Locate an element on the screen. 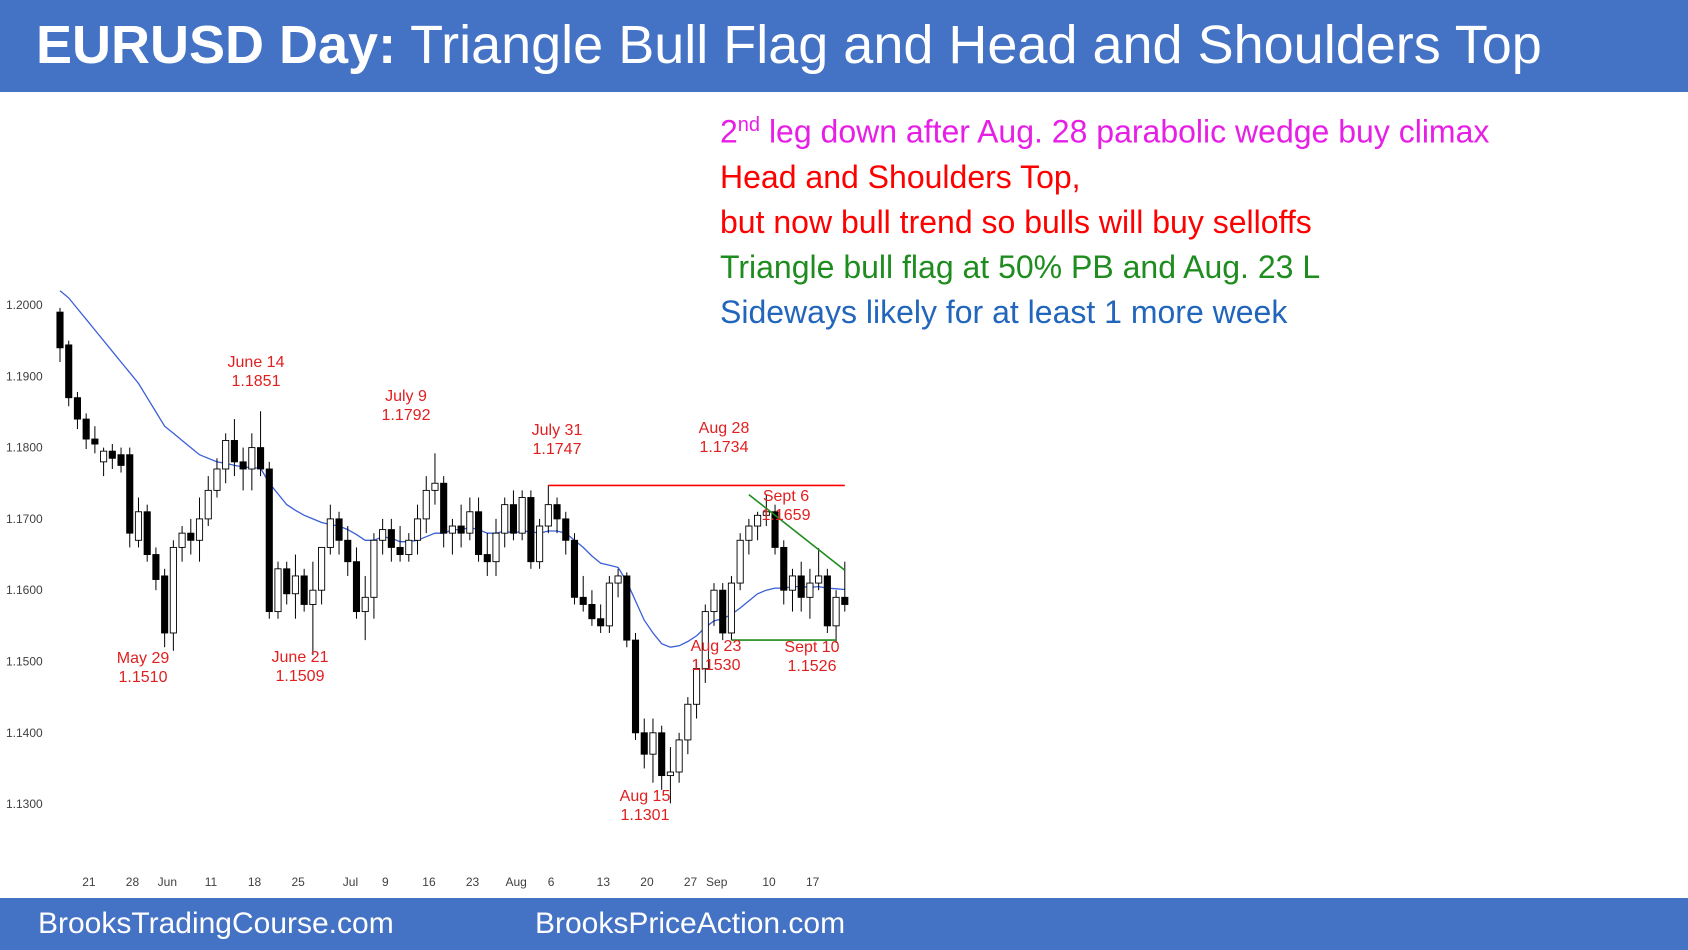  y-tick-label-7: 1.1300 is located at coordinates (24, 804).